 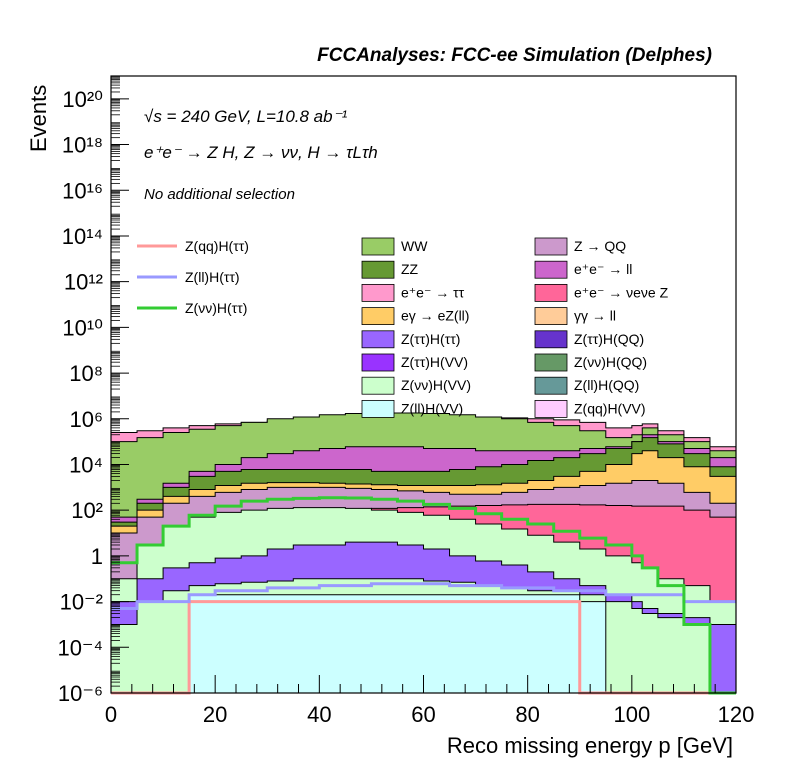 What do you see at coordinates (551, 246) in the screenshot?
I see `legend-swatch-z-qq` at bounding box center [551, 246].